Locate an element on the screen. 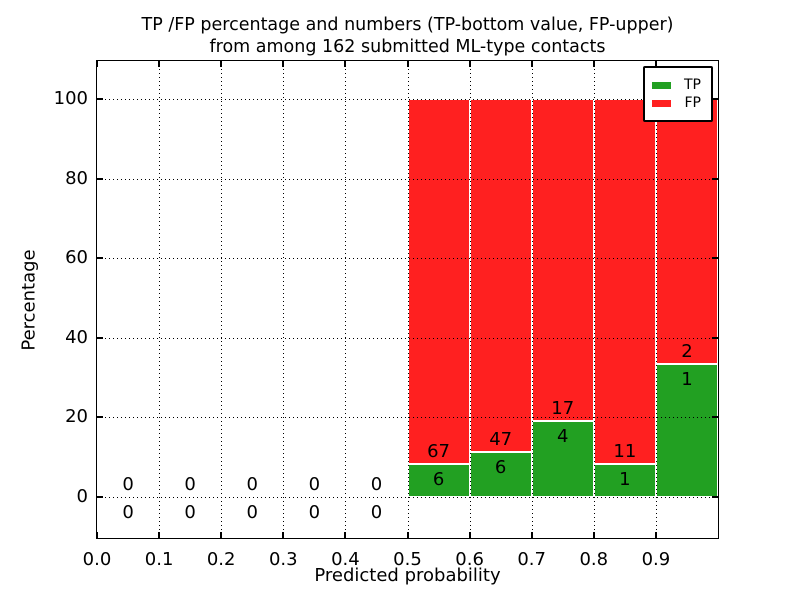 The image size is (800, 600). x-tick-label: 0.6 is located at coordinates (469, 559).